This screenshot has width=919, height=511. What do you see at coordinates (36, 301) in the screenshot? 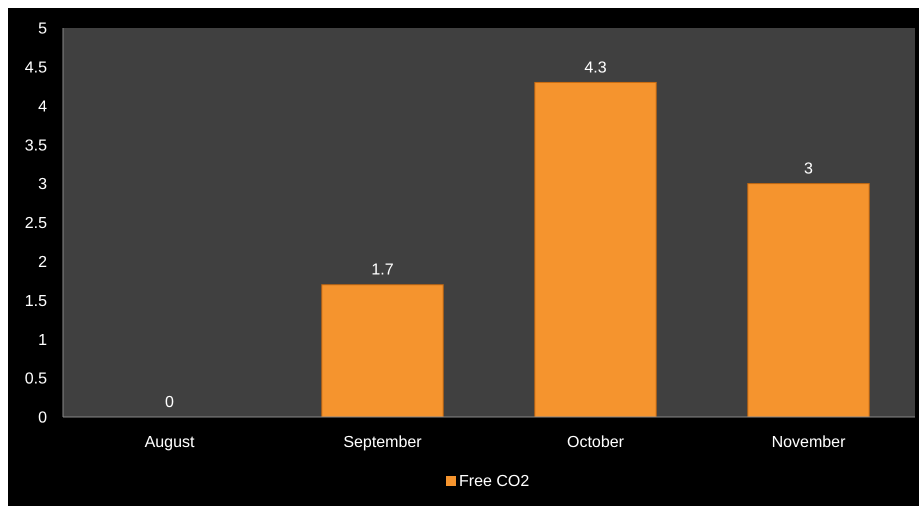
I see `y-tick-label: 1.5` at bounding box center [36, 301].